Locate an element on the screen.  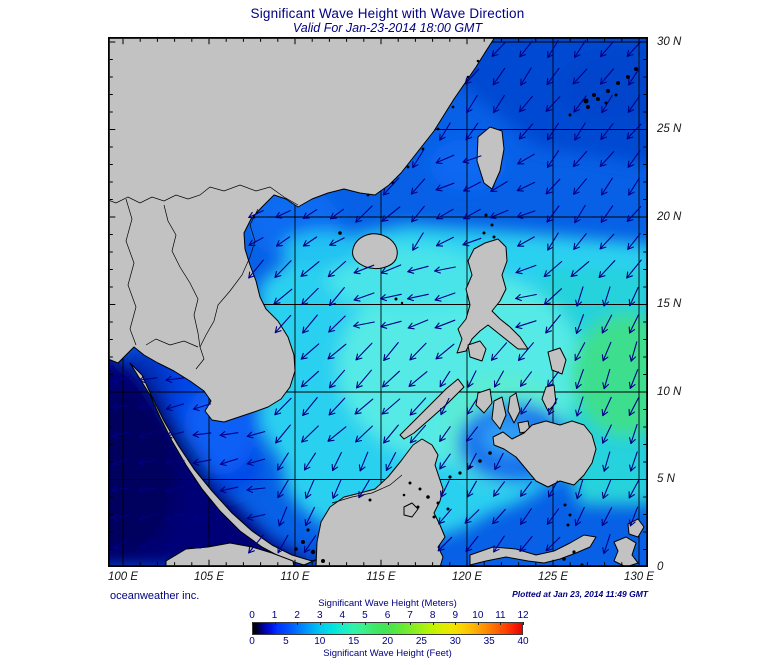
colorbar-feet-ticks: 0 5 10 15 20 25 30 35 40 is located at coordinates (388, 642).